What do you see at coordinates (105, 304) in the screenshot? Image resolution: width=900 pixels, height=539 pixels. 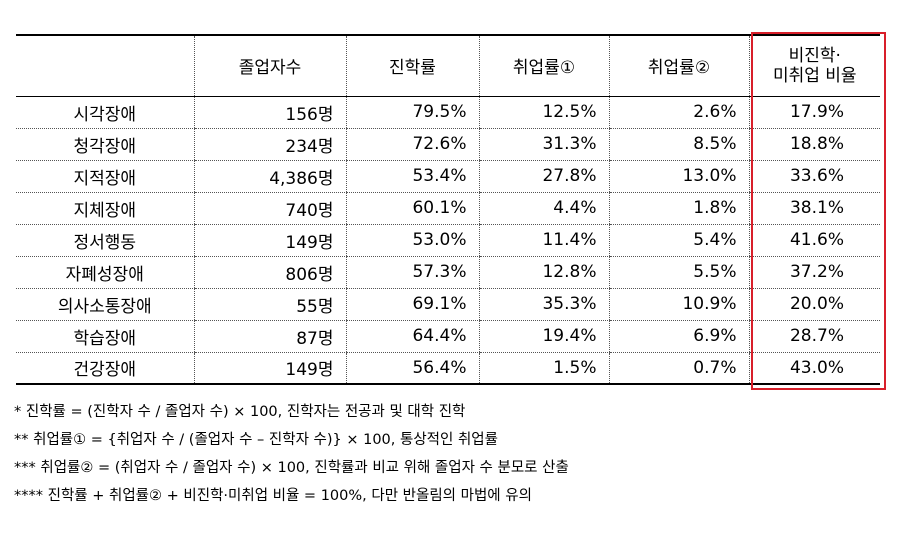 I see `row-label: 의사소통장애` at bounding box center [105, 304].